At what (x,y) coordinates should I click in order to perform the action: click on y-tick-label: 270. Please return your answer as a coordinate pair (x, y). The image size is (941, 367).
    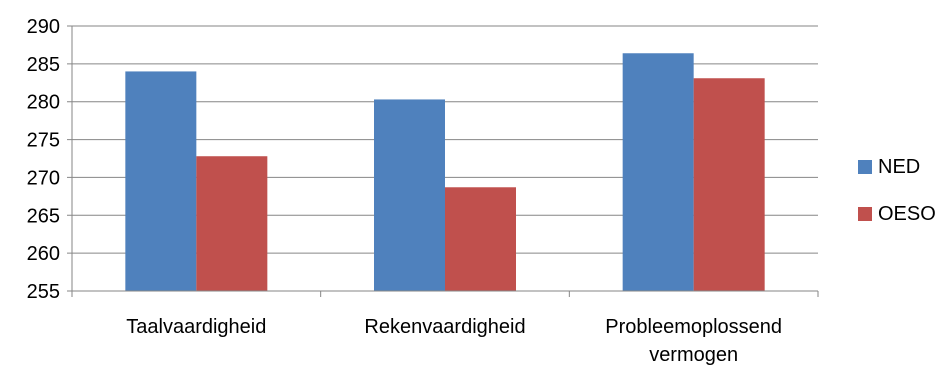
    Looking at the image, I should click on (43, 178).